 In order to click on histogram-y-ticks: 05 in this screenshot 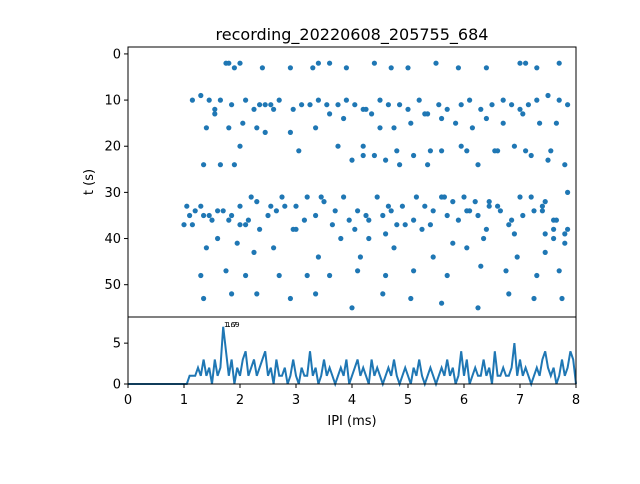, I will do `click(120, 365)`.